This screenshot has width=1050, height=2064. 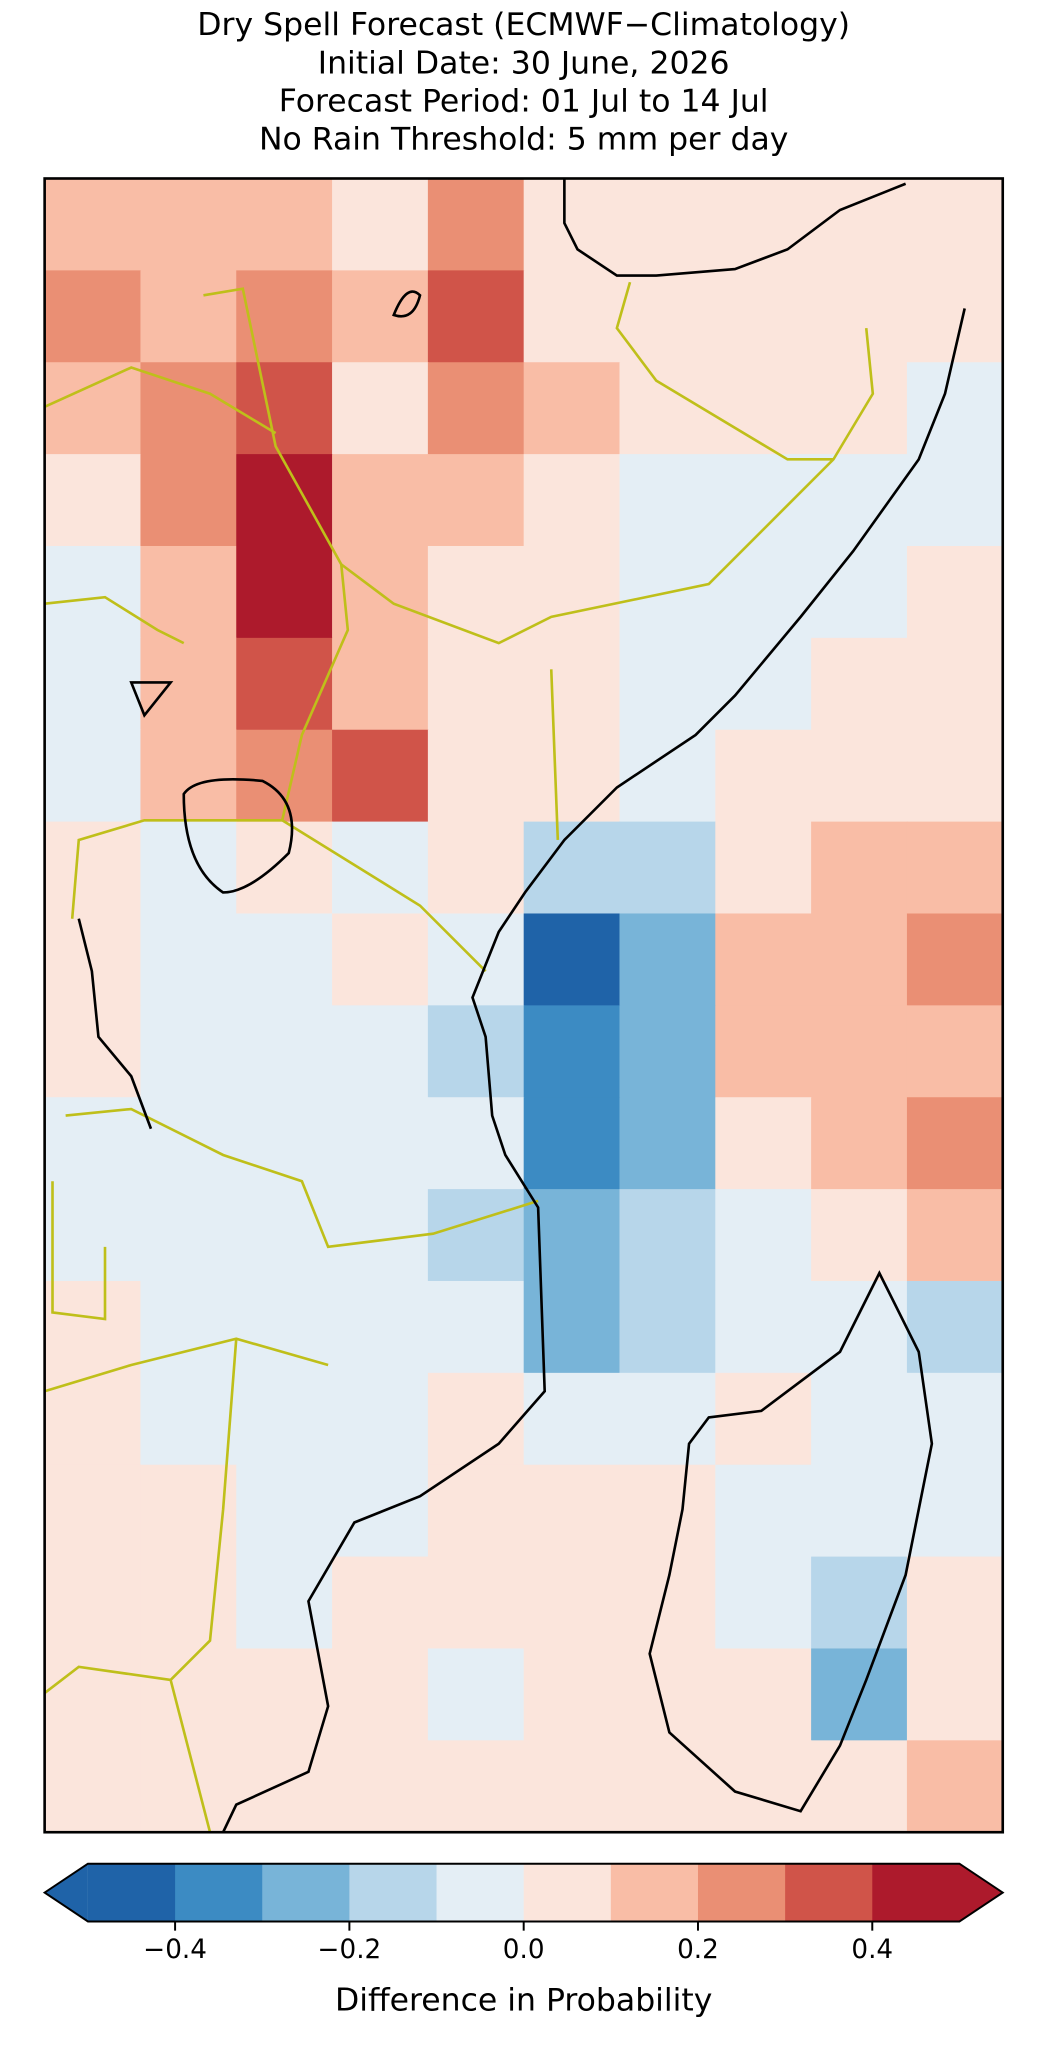 I want to click on colorbar-tick-label: 0.4, so click(x=872, y=1950).